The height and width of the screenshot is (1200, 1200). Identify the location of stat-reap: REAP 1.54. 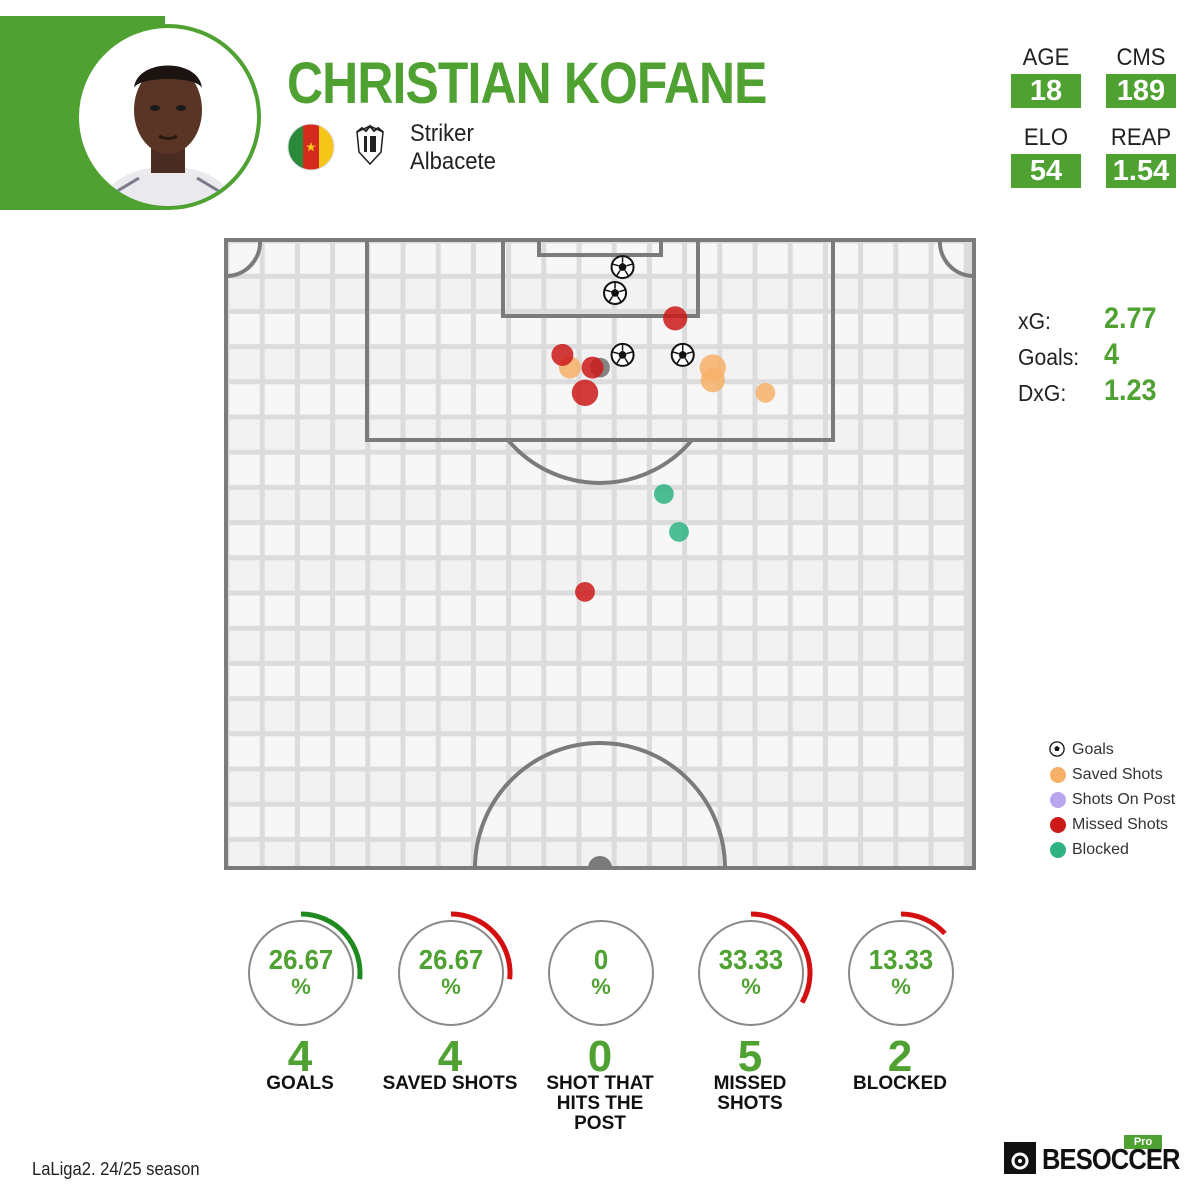
(1141, 156).